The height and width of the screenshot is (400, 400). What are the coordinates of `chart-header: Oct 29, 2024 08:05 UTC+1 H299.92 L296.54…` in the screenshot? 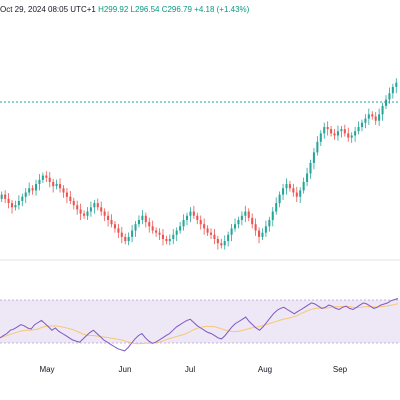 It's located at (124, 9).